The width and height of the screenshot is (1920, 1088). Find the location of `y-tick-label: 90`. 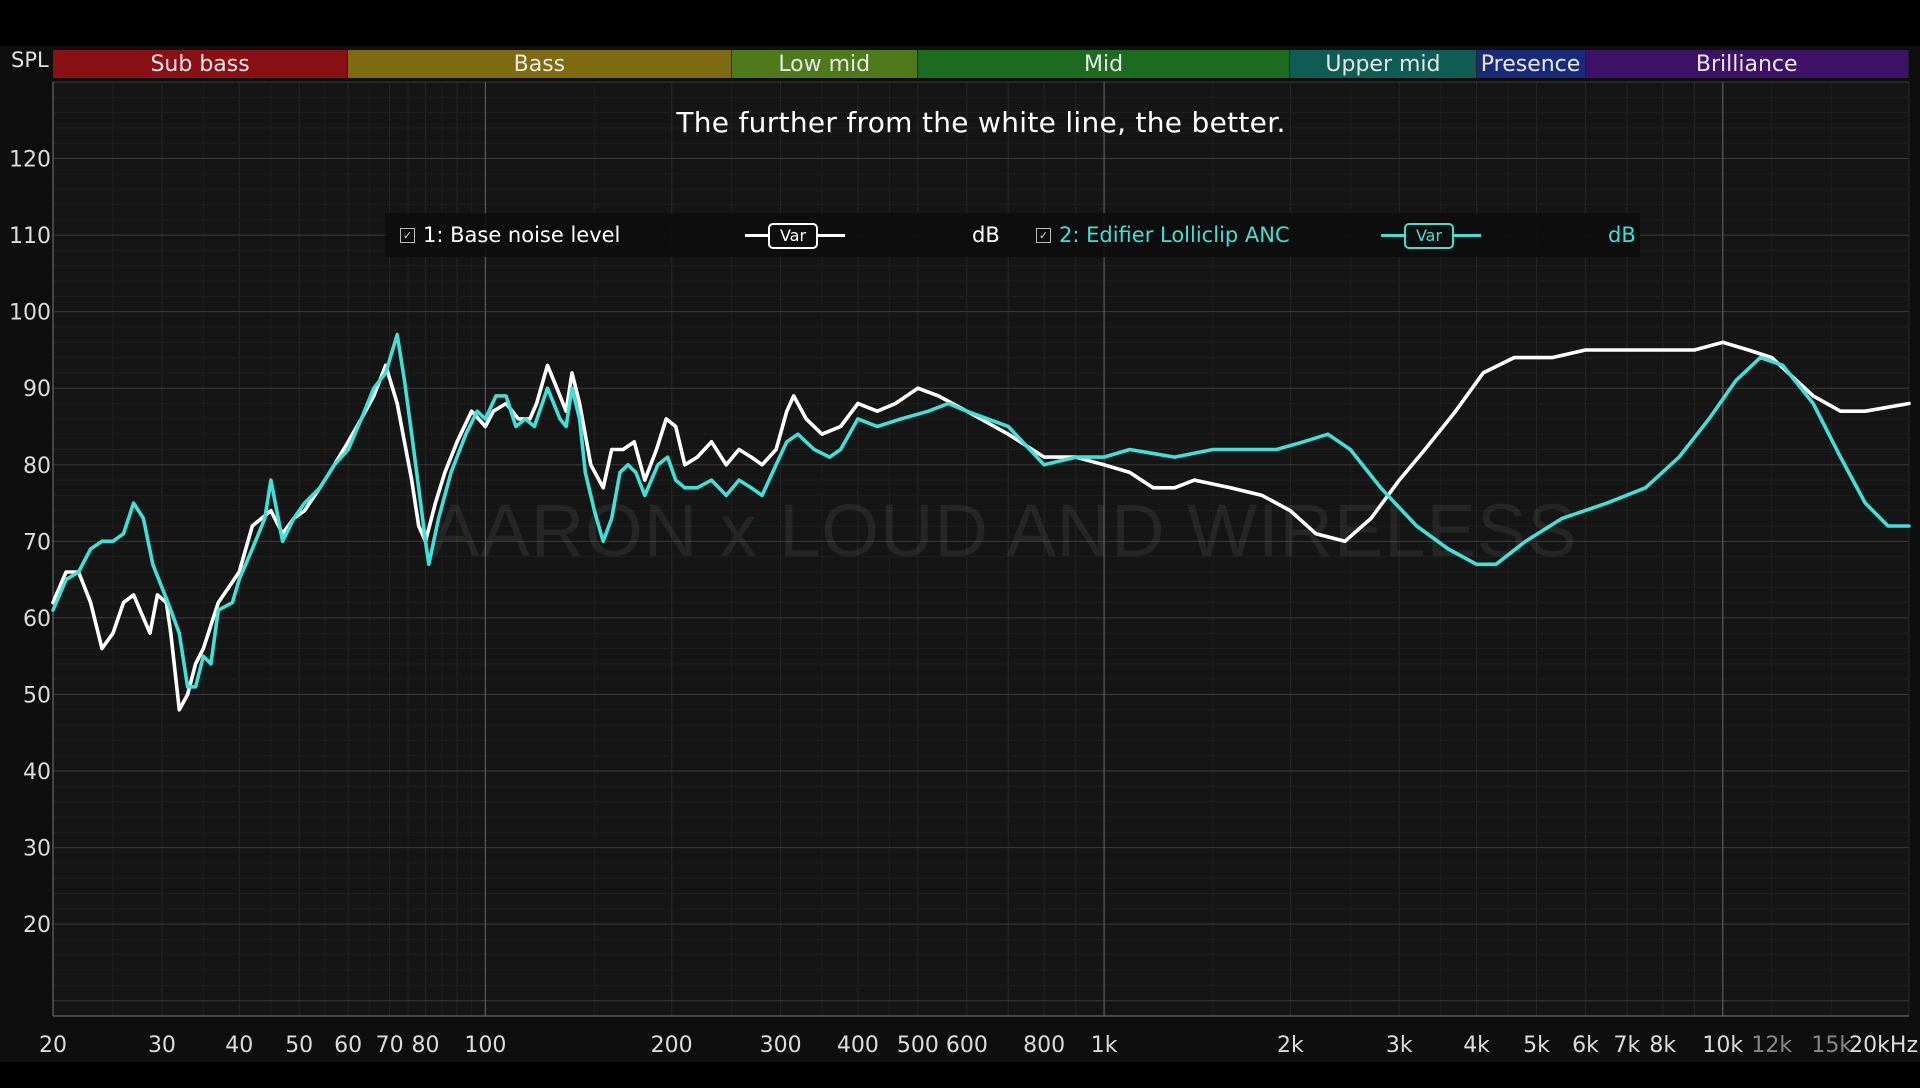

y-tick-label: 90 is located at coordinates (37, 389).